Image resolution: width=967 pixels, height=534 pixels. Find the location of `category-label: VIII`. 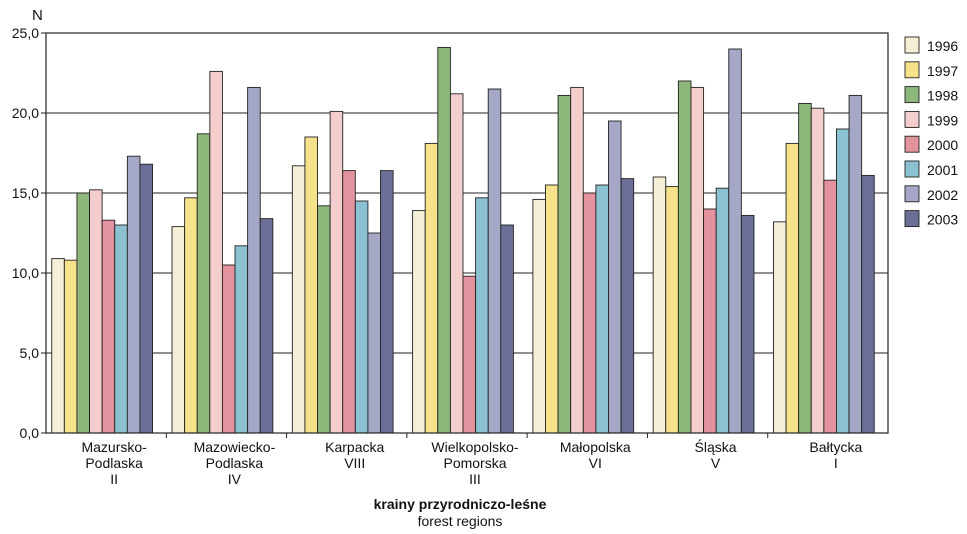

category-label: VIII is located at coordinates (354, 463).